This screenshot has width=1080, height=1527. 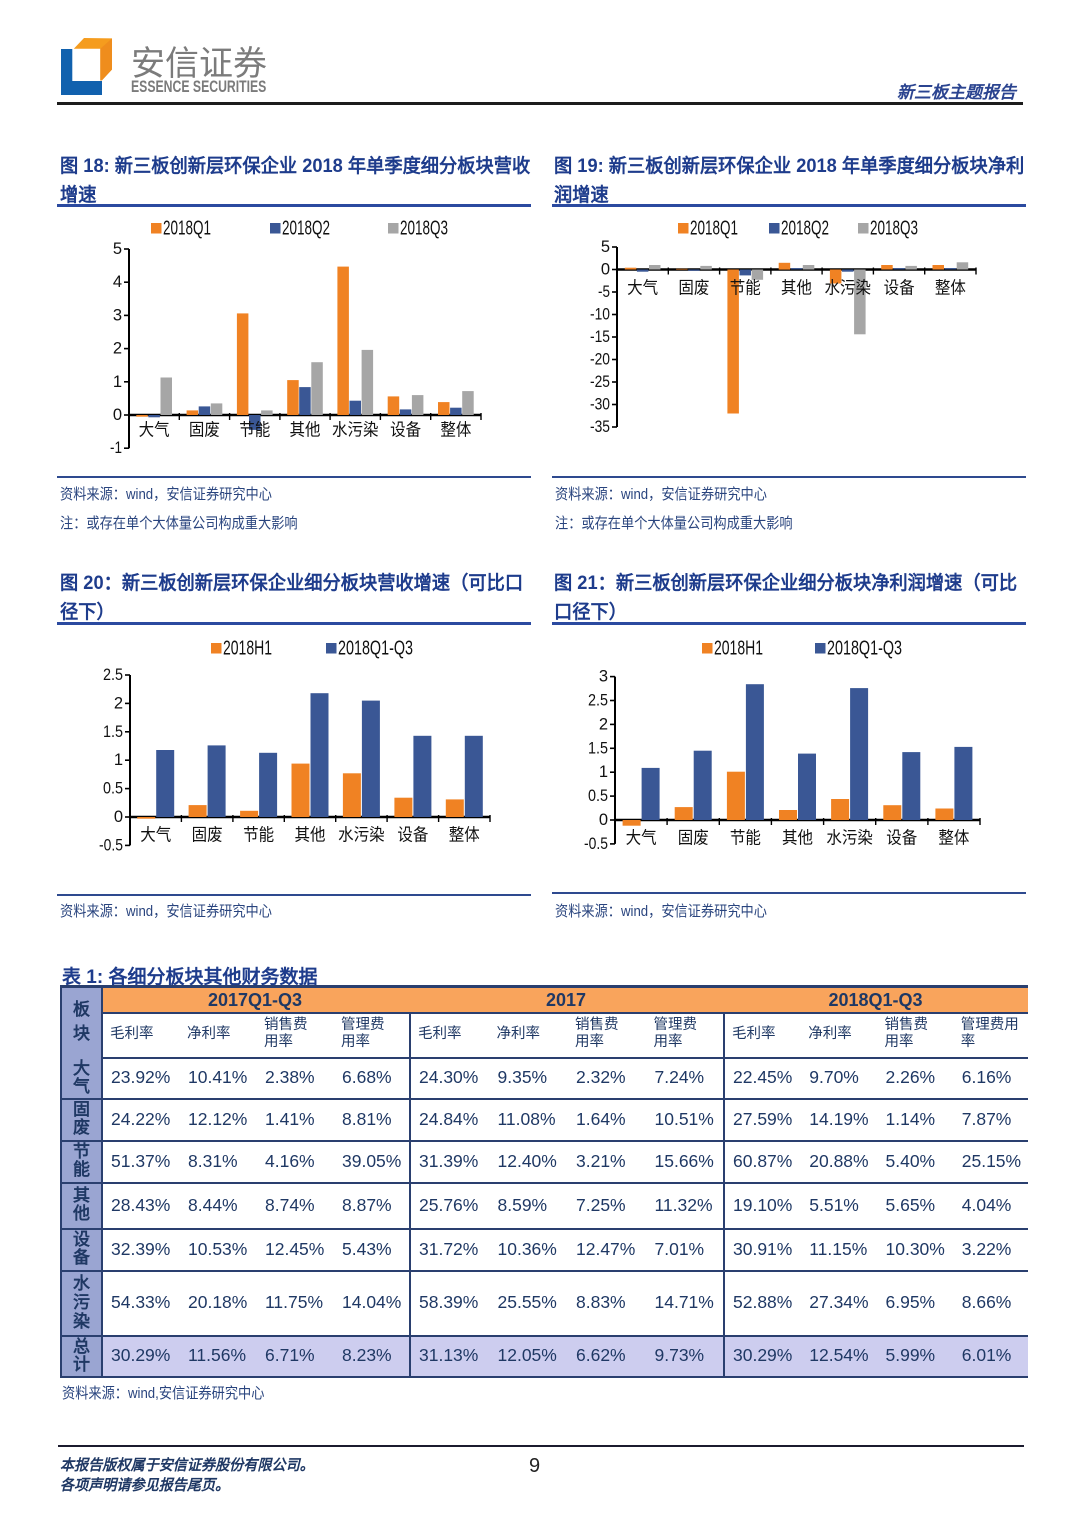 I want to click on svg-text: -25, so click(x=600, y=382).